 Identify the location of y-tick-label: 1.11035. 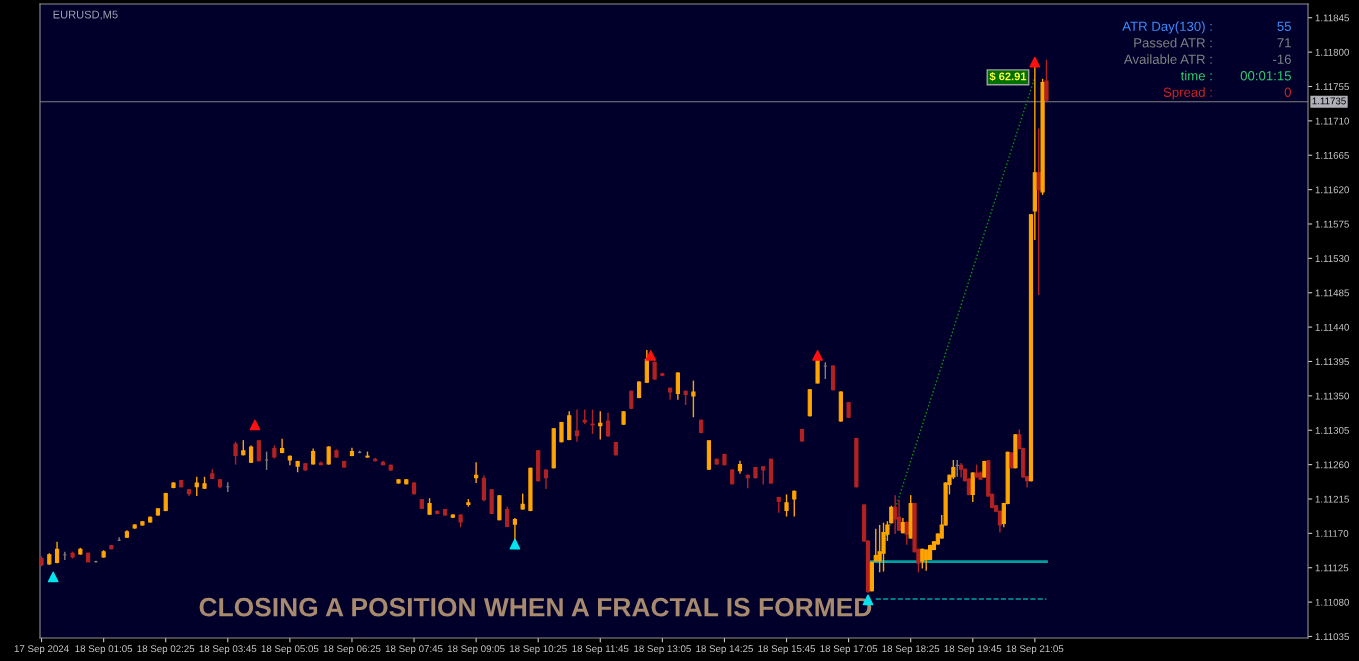
(1332, 637).